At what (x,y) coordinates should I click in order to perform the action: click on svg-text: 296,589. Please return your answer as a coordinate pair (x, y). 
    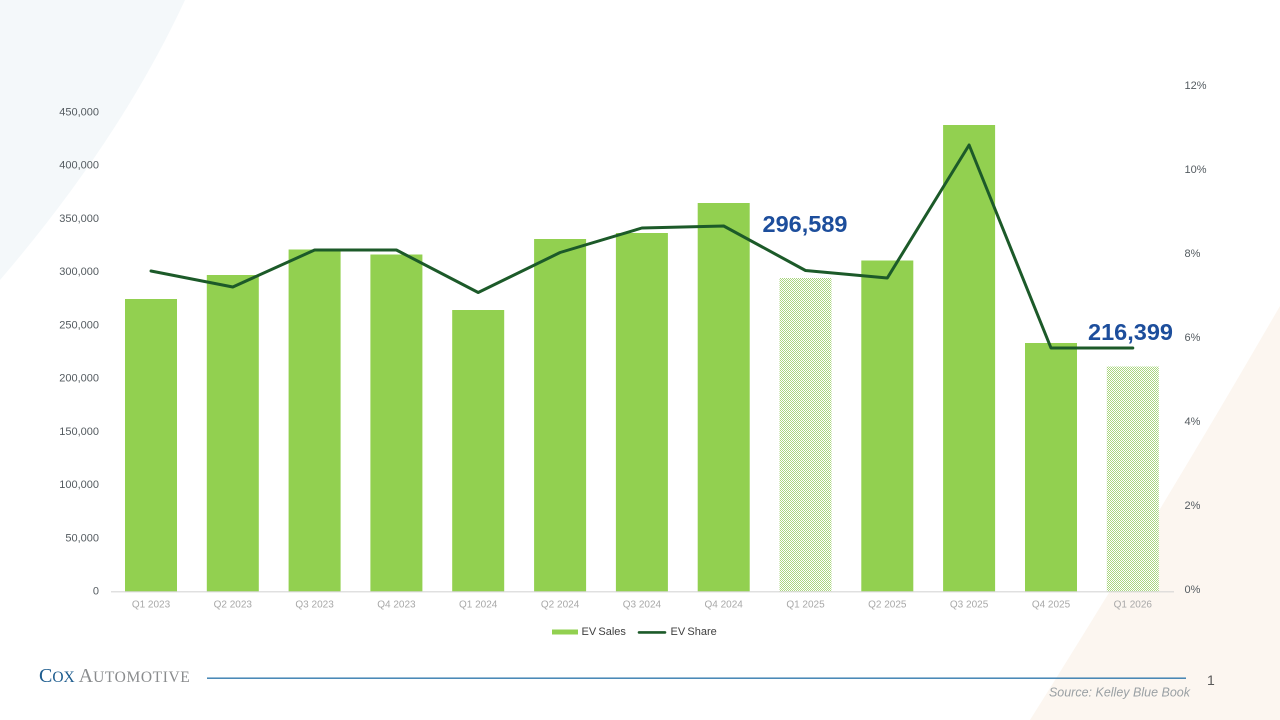
    Looking at the image, I should click on (805, 224).